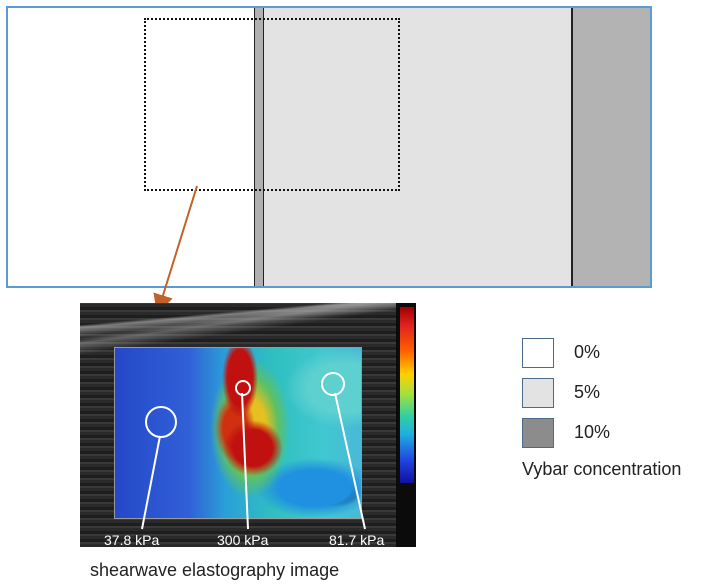 The image size is (724, 588). I want to click on stiffness-heatmap, so click(238, 433).